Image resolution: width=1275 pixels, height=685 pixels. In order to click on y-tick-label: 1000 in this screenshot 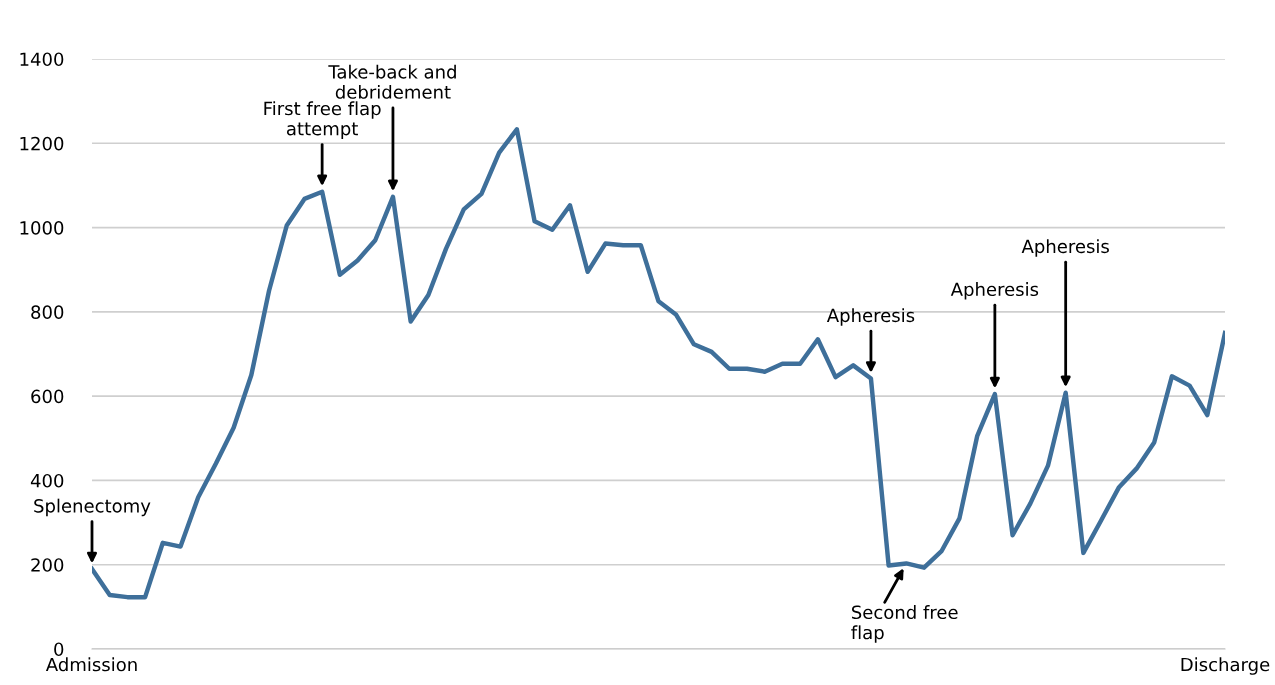, I will do `click(42, 228)`.